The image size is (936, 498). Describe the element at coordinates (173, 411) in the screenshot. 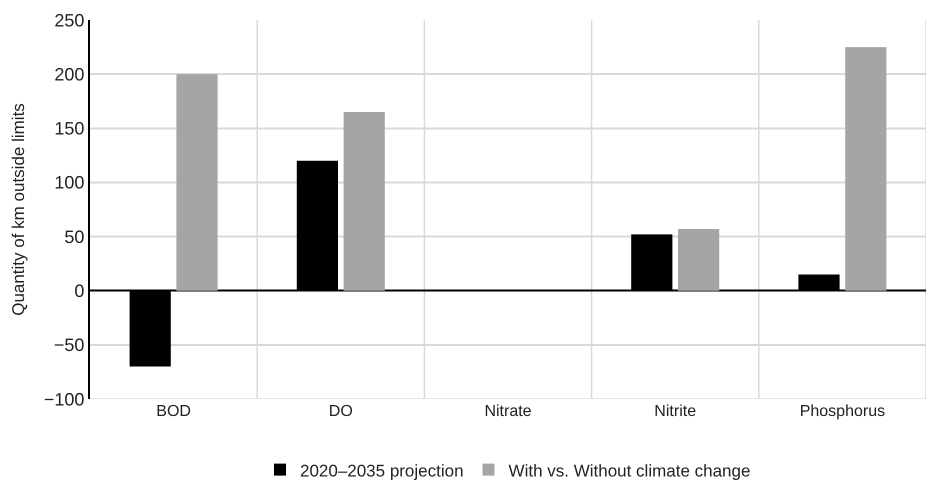

I see `x-tick-label: BOD` at that location.